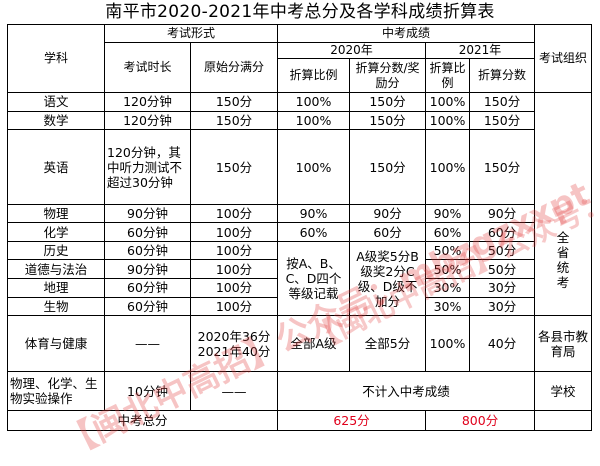 The height and width of the screenshot is (466, 600). Describe the element at coordinates (147, 167) in the screenshot. I see `duration-cell: 120分钟，其中听力测试不超过30分钟` at that location.